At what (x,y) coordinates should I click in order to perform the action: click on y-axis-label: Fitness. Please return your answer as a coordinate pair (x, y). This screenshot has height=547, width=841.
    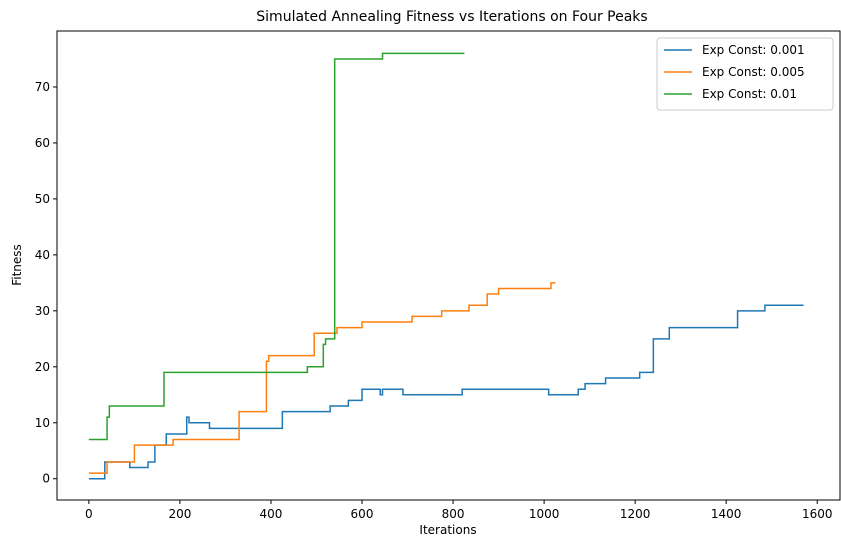
    Looking at the image, I should click on (17, 265).